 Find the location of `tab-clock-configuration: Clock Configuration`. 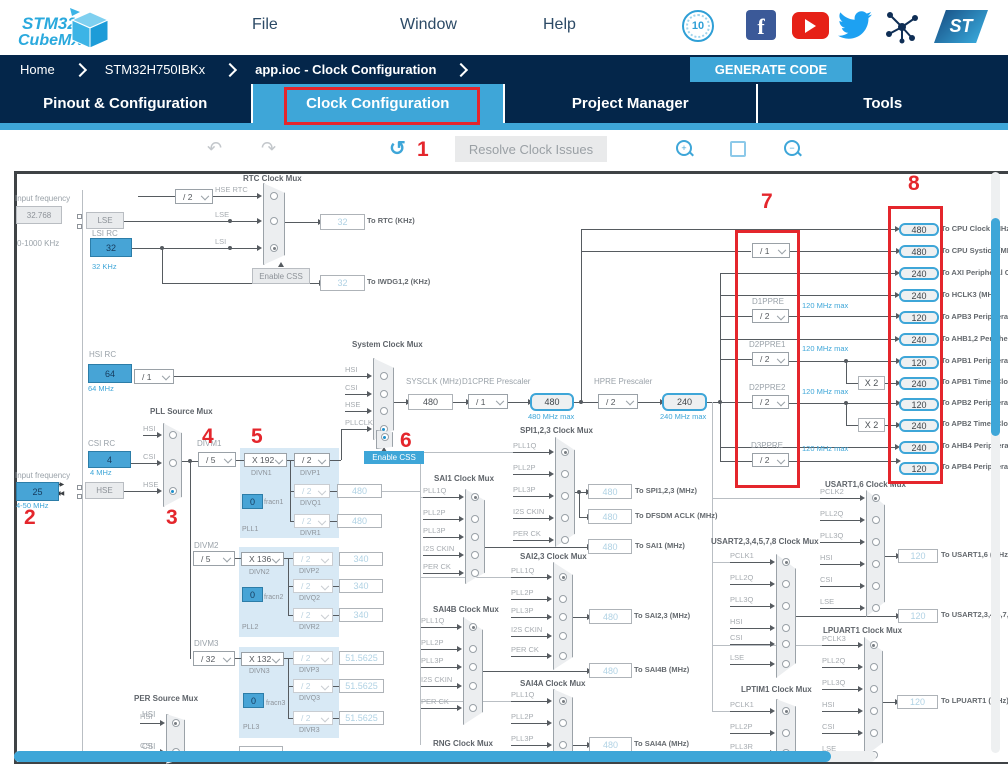

tab-clock-configuration: Clock Configuration is located at coordinates (378, 103).